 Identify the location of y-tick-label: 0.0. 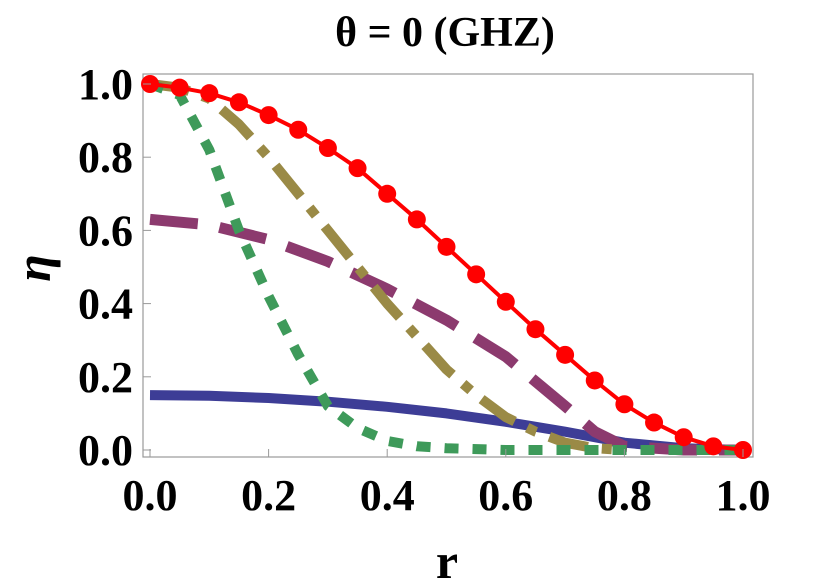
(105, 450).